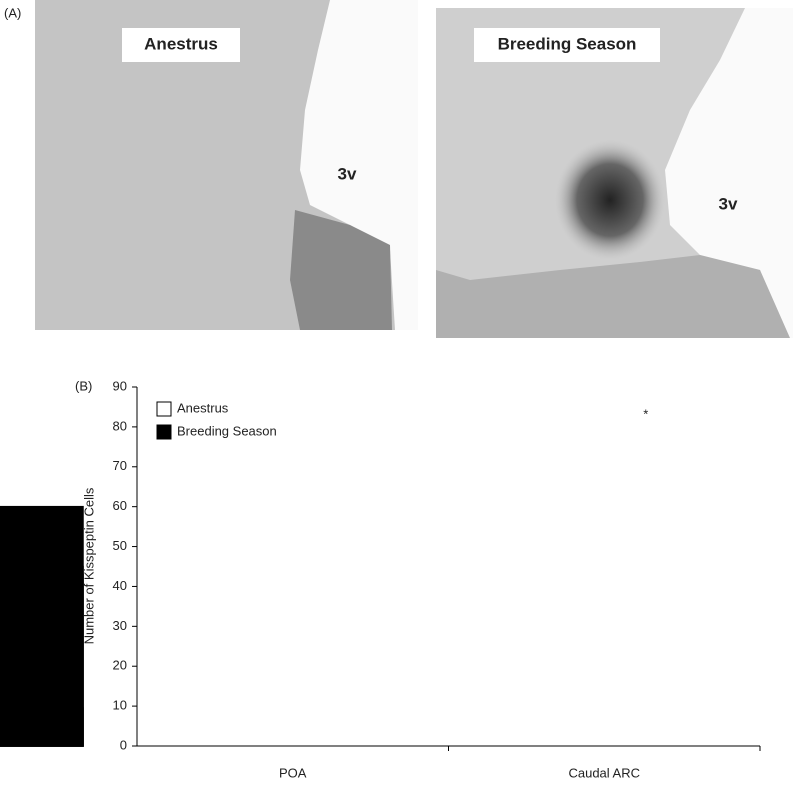  Describe the element at coordinates (42, 626) in the screenshot. I see `bar` at that location.